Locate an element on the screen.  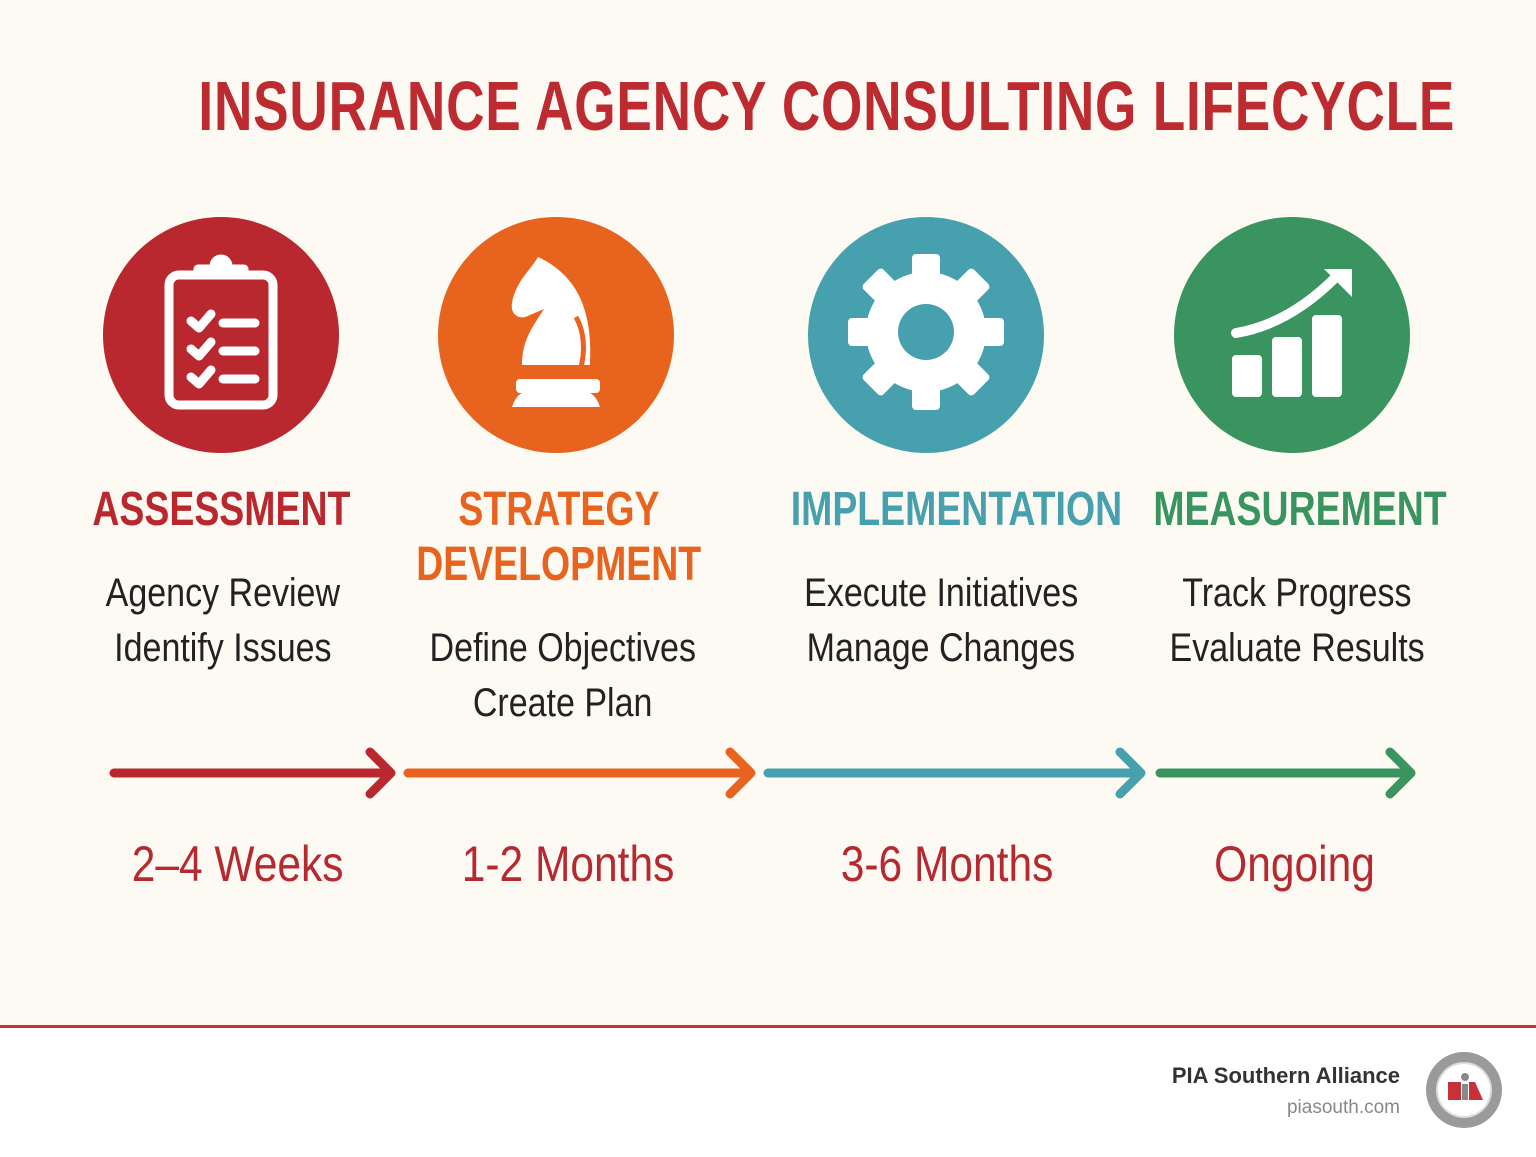
duration-assessment: 2–4 Weeks is located at coordinates (238, 864).